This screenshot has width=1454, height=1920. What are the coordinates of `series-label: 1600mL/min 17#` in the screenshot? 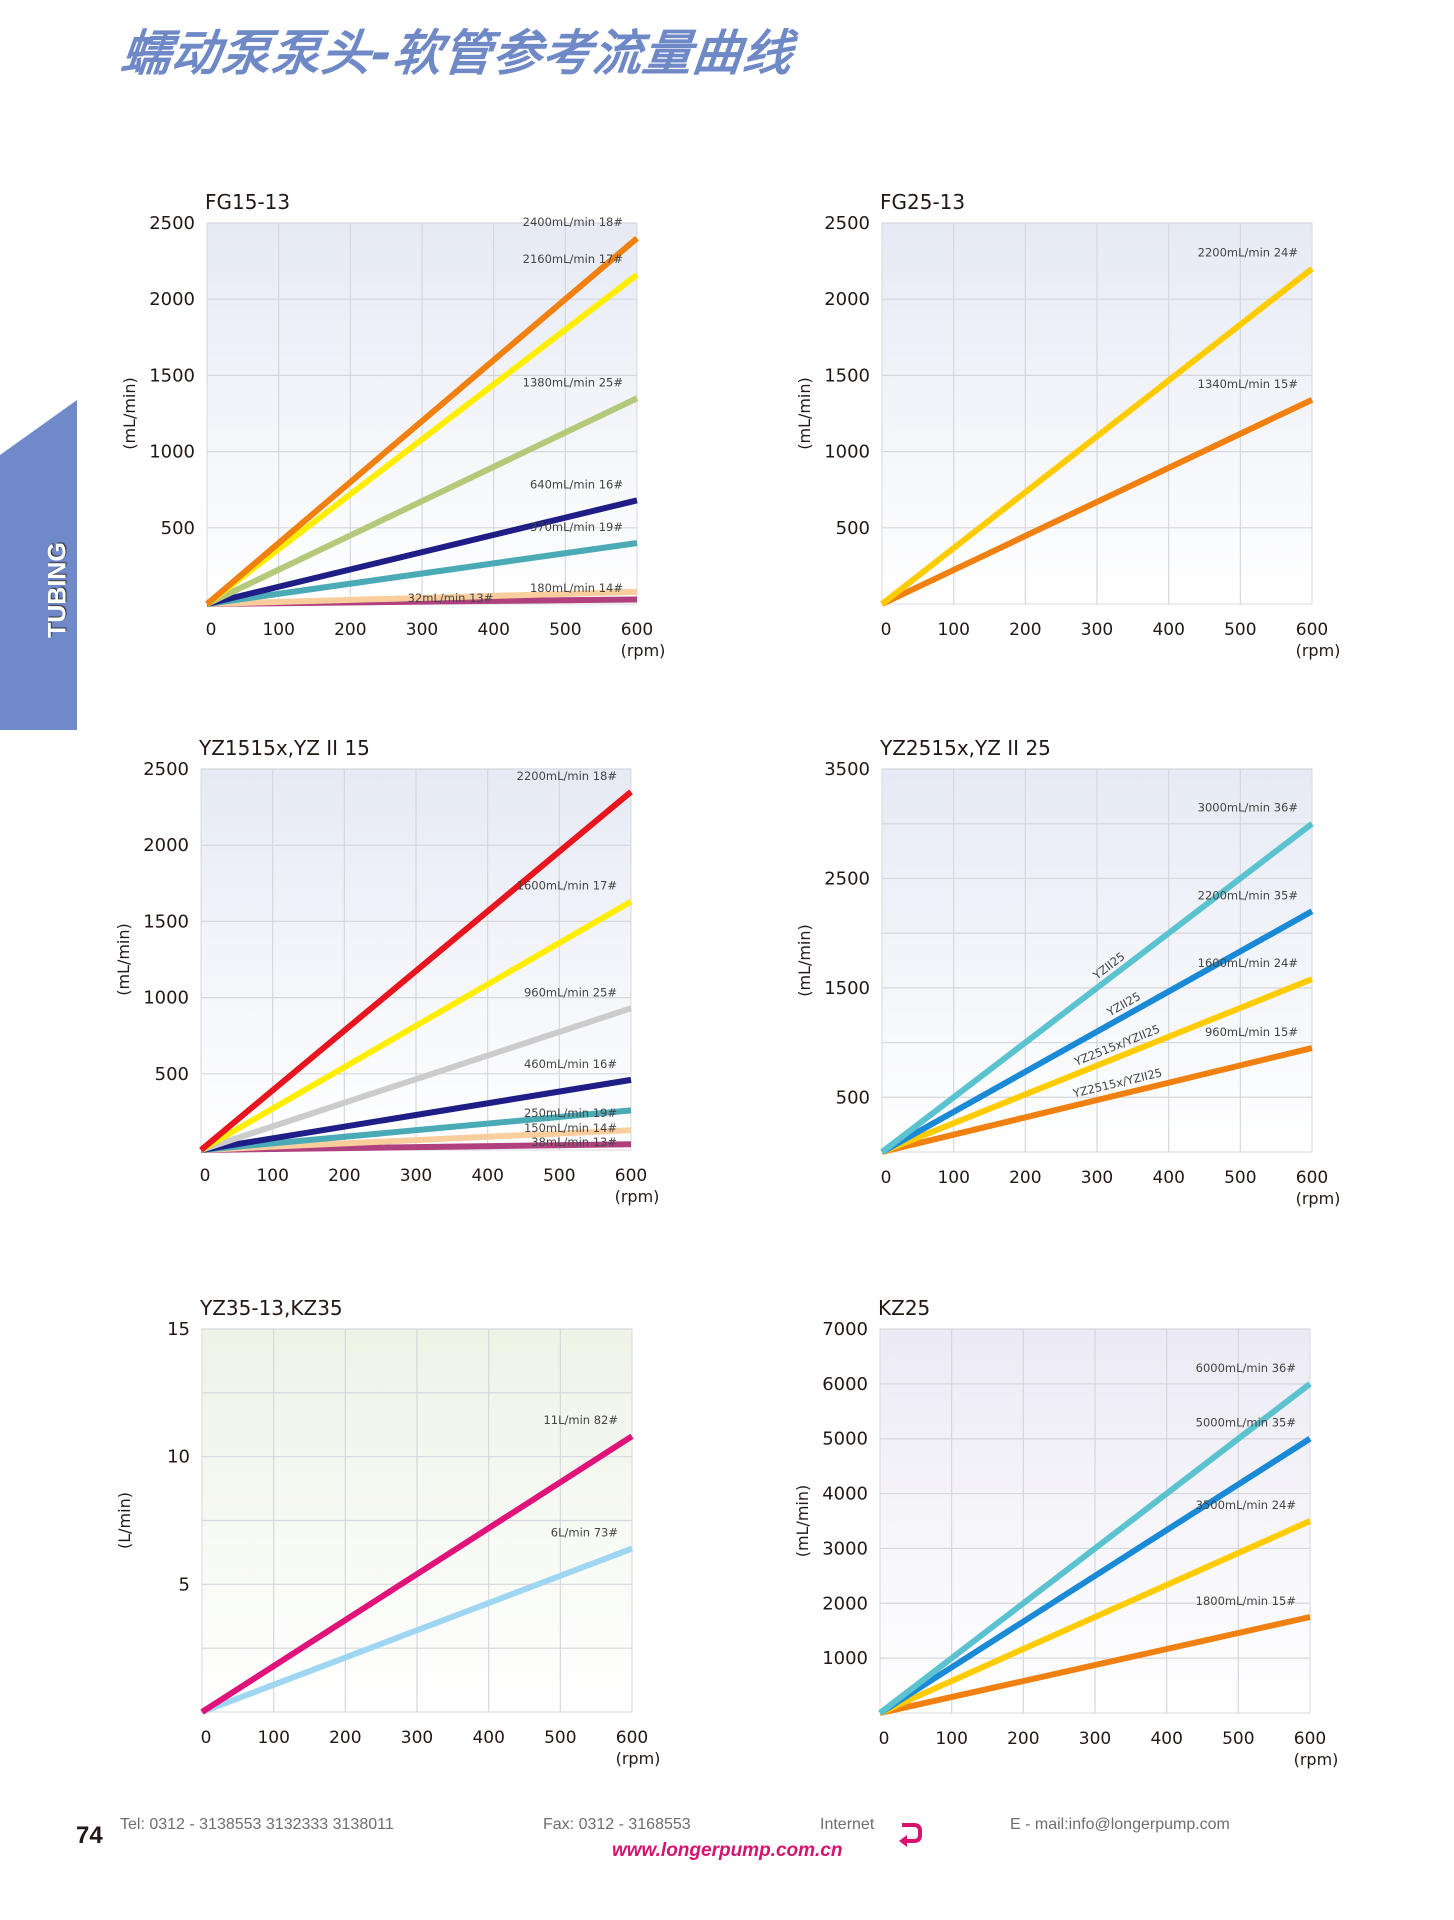 It's located at (567, 886).